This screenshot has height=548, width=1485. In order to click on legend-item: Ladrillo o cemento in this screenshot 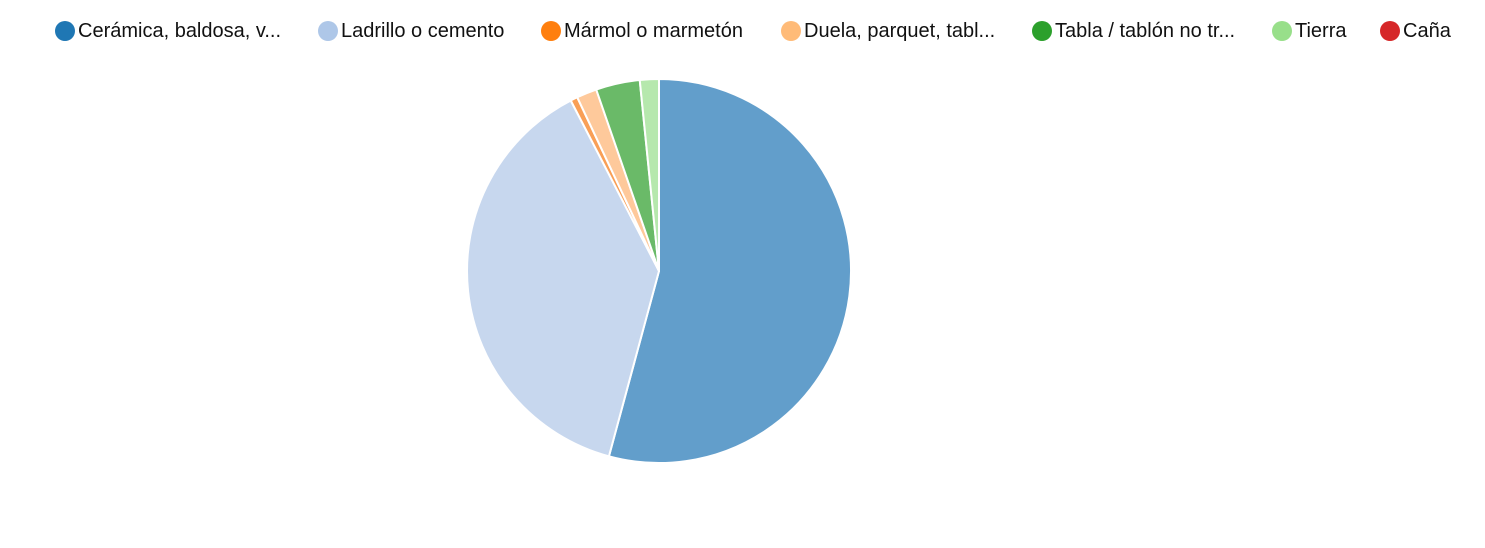, I will do `click(411, 31)`.